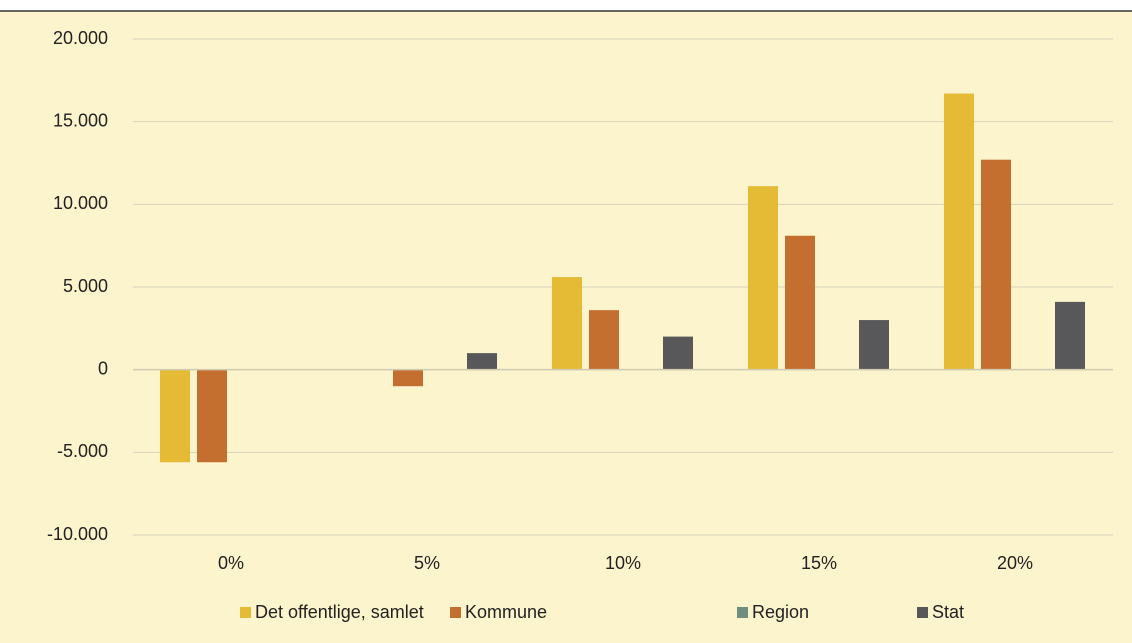 The width and height of the screenshot is (1132, 643). What do you see at coordinates (427, 563) in the screenshot?
I see `x-tick-label: 5%` at bounding box center [427, 563].